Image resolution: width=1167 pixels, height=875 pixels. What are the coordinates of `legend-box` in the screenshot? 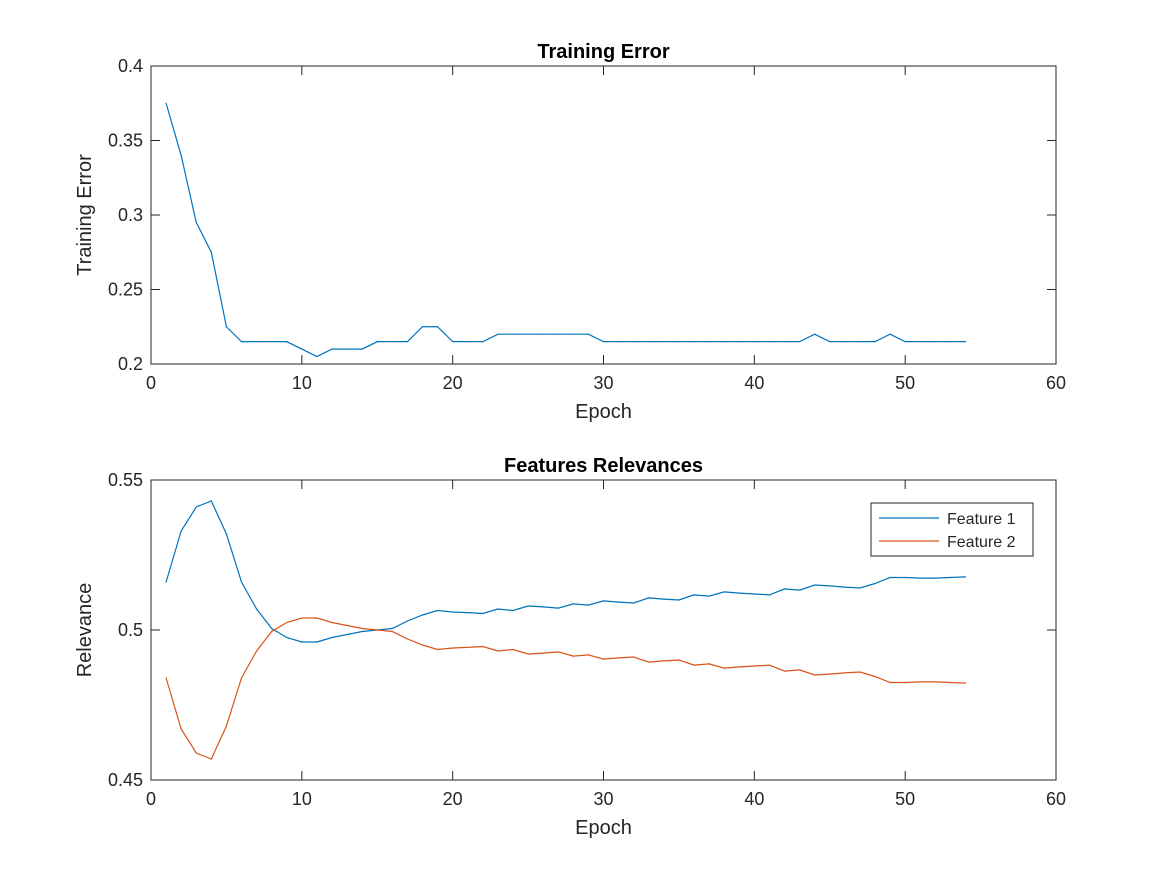 It's located at (952, 529).